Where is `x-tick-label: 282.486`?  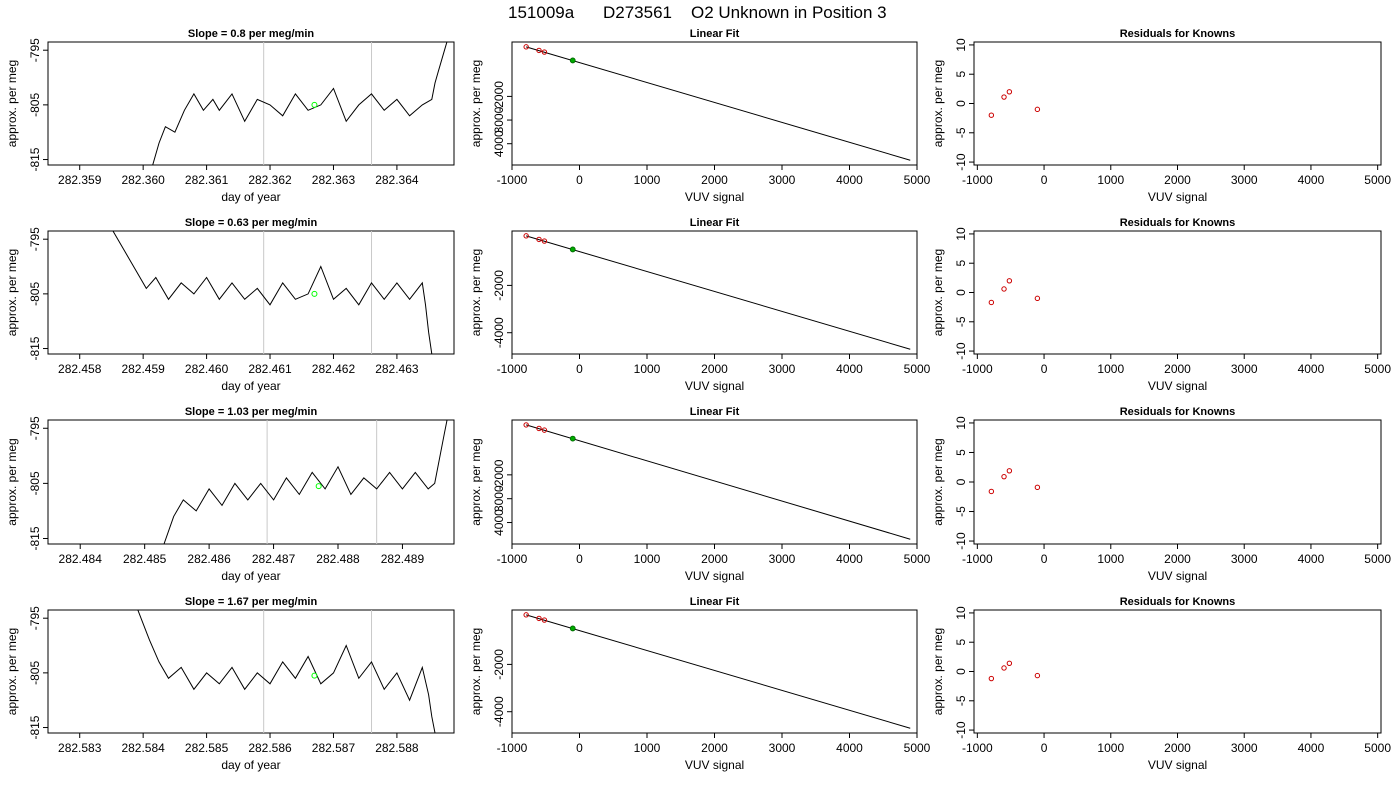
x-tick-label: 282.486 is located at coordinates (209, 559).